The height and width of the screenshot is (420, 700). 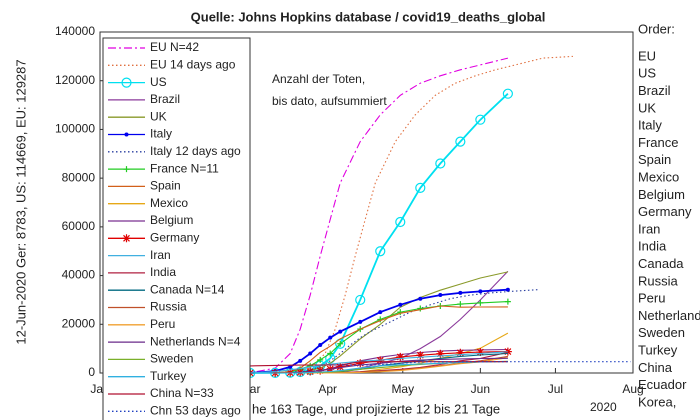 I want to click on y-tick-label: 100000, so click(x=75, y=129).